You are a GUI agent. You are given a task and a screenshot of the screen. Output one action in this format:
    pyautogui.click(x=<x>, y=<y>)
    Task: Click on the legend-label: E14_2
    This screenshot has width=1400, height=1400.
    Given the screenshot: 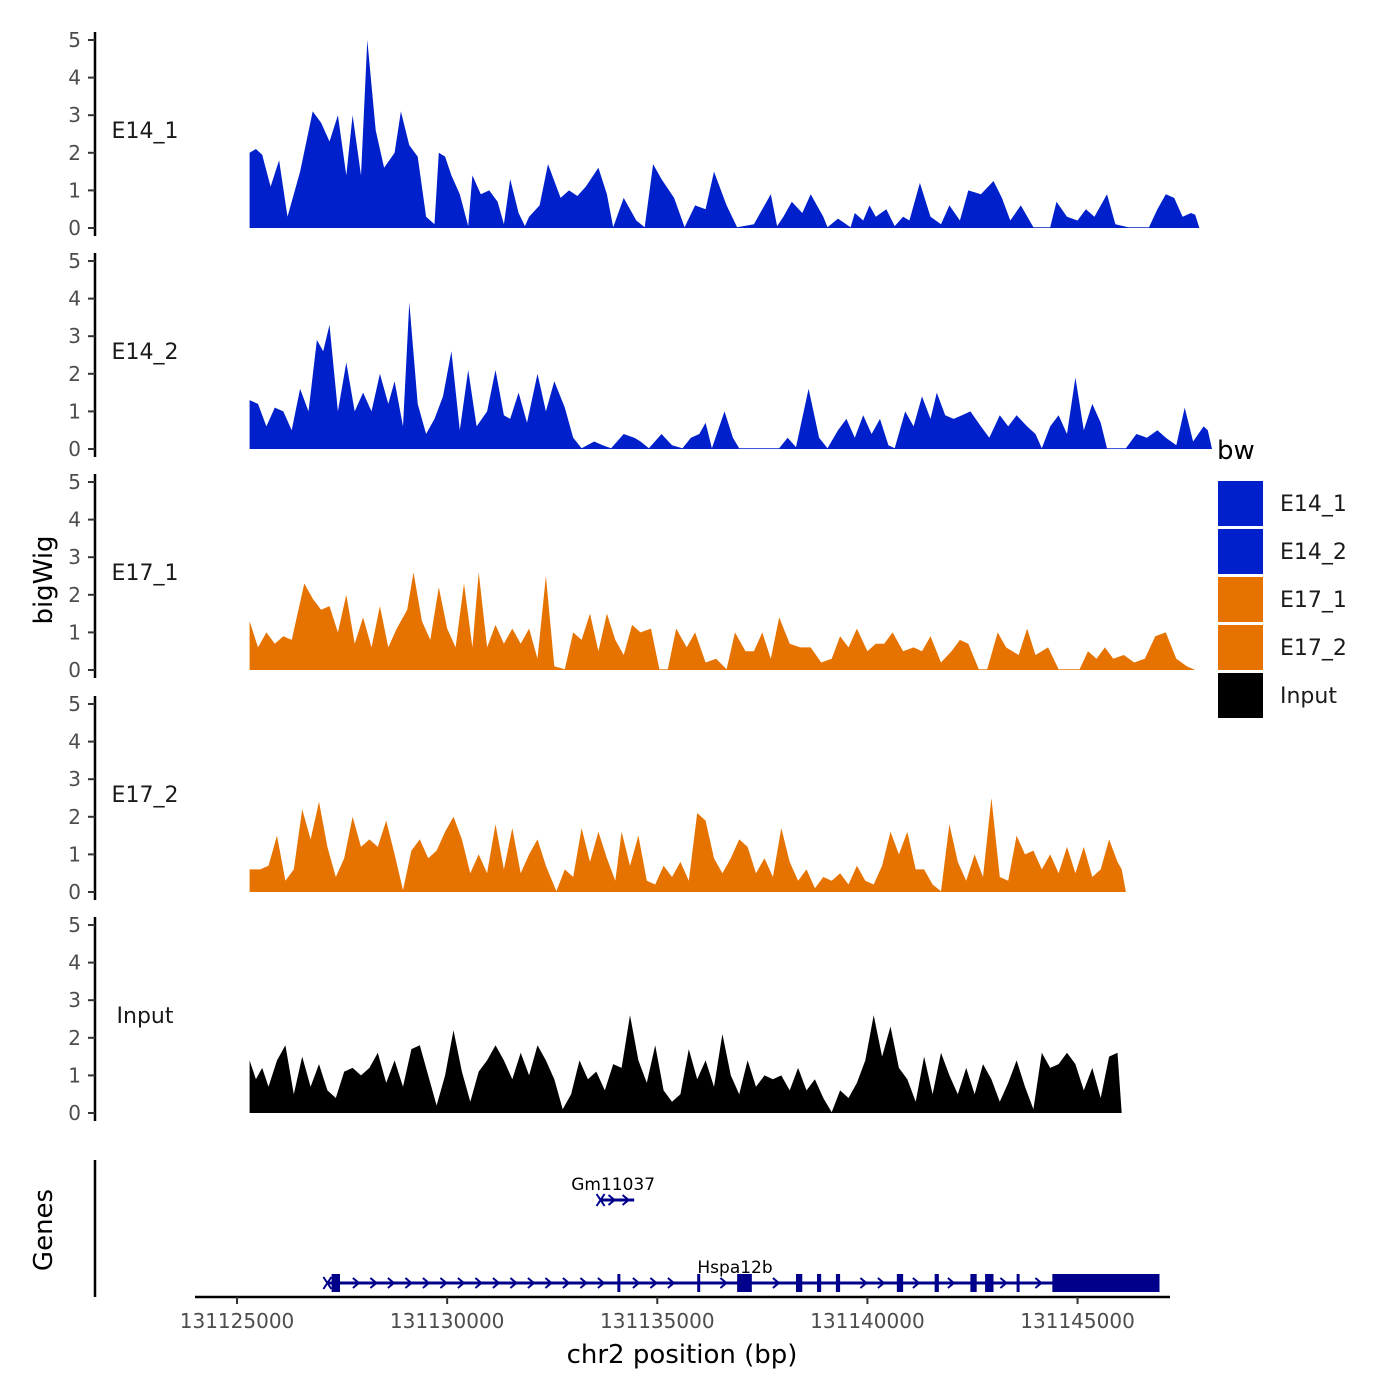 What is the action you would take?
    pyautogui.click(x=1313, y=552)
    